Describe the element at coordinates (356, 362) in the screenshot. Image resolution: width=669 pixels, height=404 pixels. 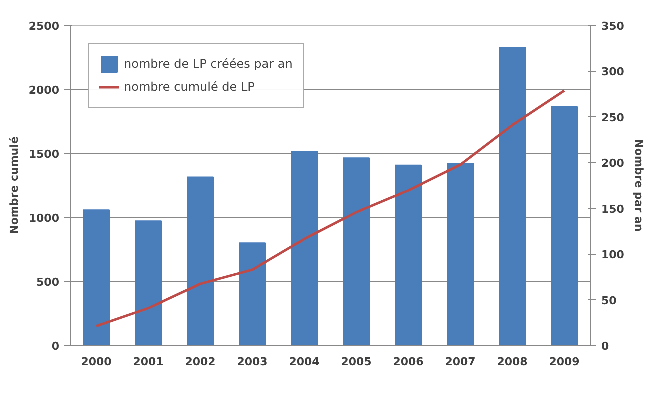
I see `x-tick-label: 2005` at that location.